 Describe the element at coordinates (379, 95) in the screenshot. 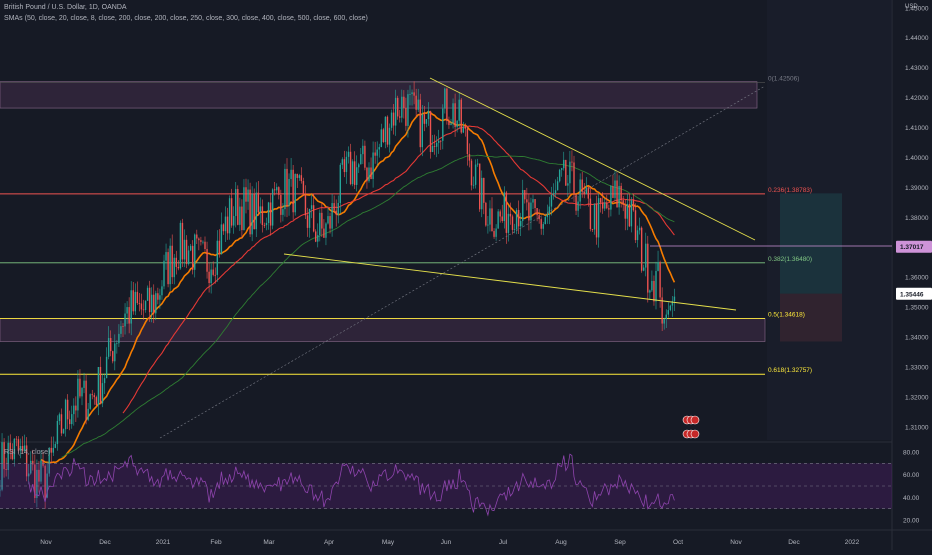

I see `supply-zone` at that location.